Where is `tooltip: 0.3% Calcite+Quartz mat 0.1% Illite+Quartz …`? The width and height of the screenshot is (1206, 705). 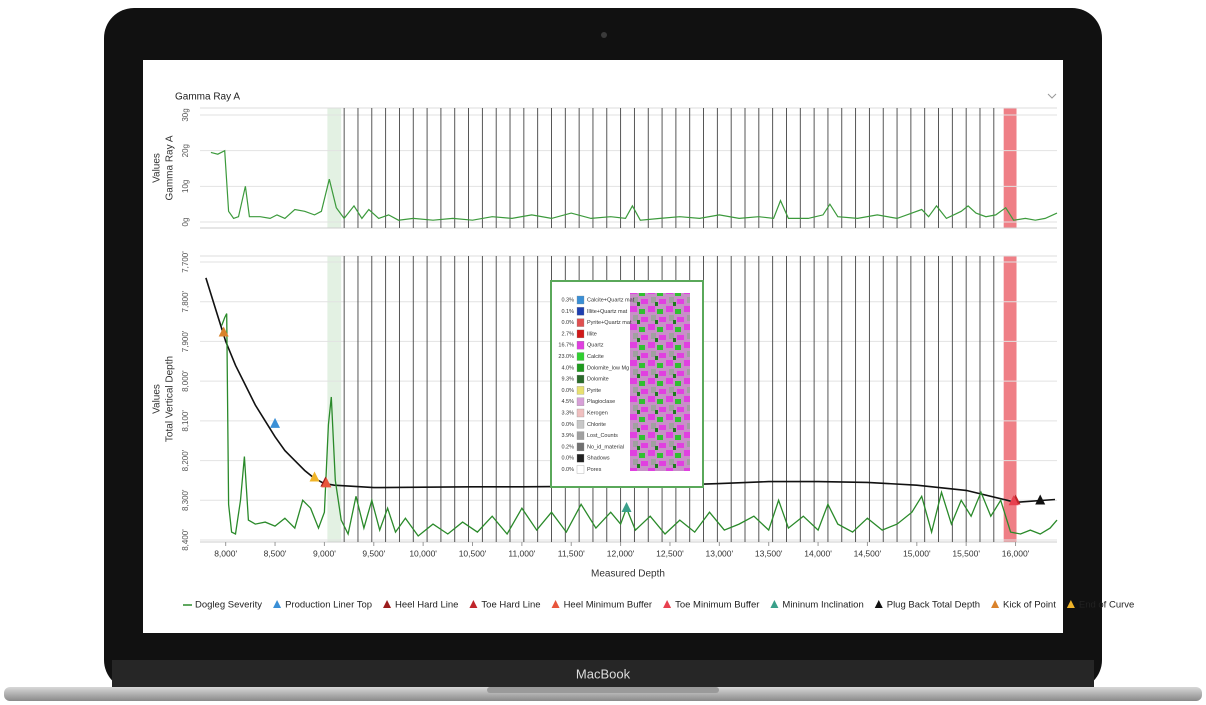
tooltip: 0.3% Calcite+Quartz mat 0.1% Illite+Quartz … is located at coordinates (627, 384).